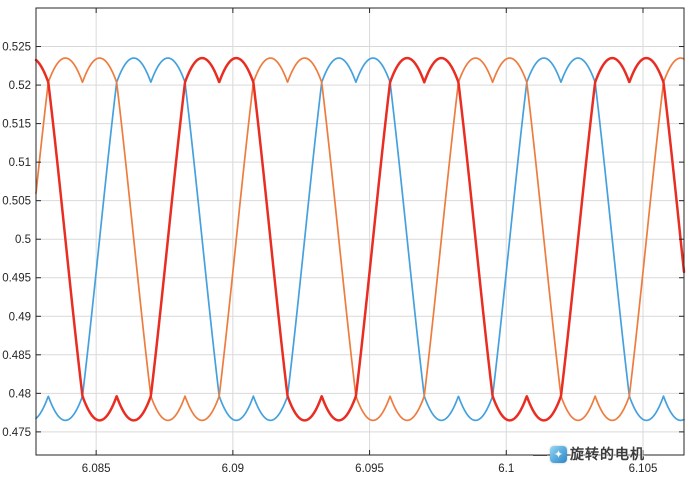 This screenshot has height=493, width=686. I want to click on x-tick-label: 6.085, so click(96, 469).